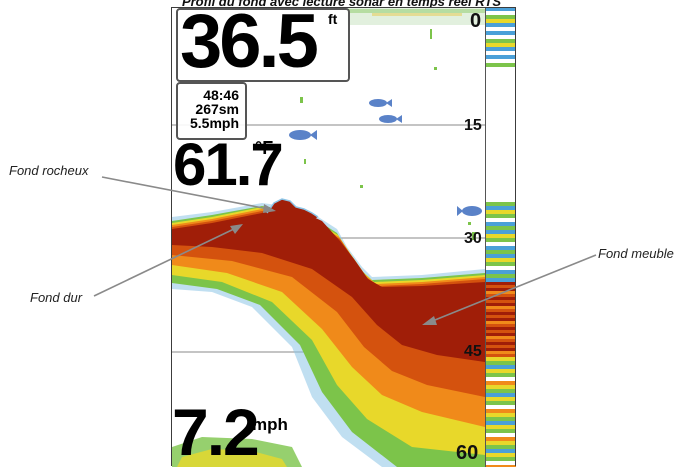 This screenshot has height=472, width=683. Describe the element at coordinates (385, 157) in the screenshot. I see `fish-icons` at that location.